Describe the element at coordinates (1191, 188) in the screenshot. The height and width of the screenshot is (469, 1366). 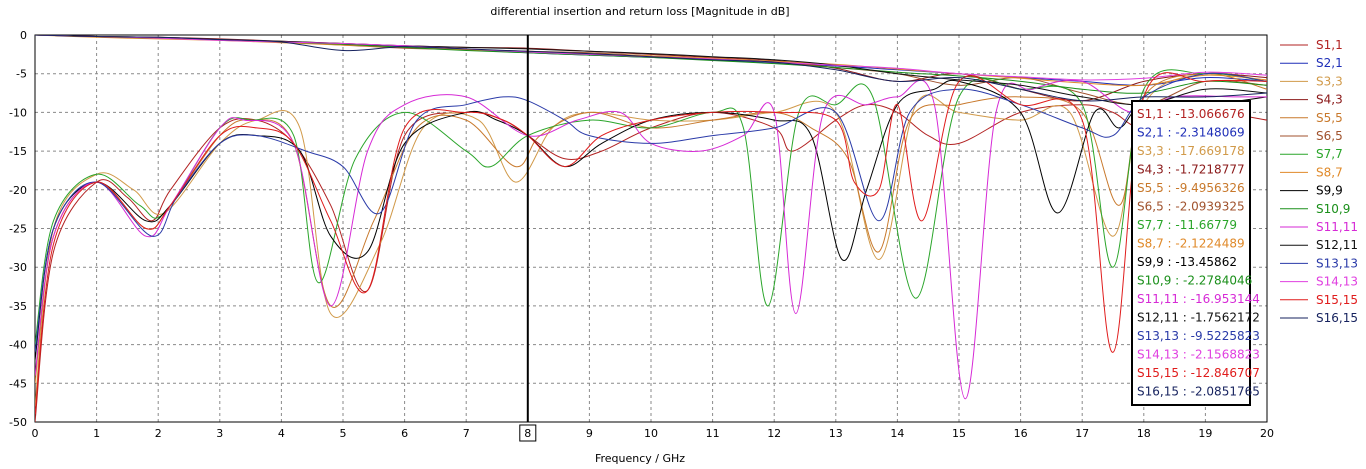
I see `readout-row: S5,5 : -9.4956326` at that location.